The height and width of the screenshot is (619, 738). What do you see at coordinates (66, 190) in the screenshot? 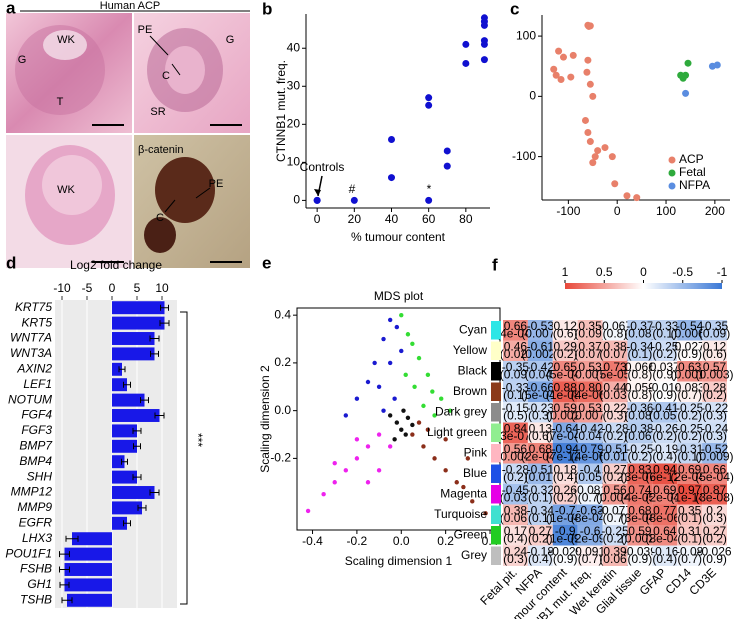
I see `histology-label: WK` at bounding box center [66, 190].